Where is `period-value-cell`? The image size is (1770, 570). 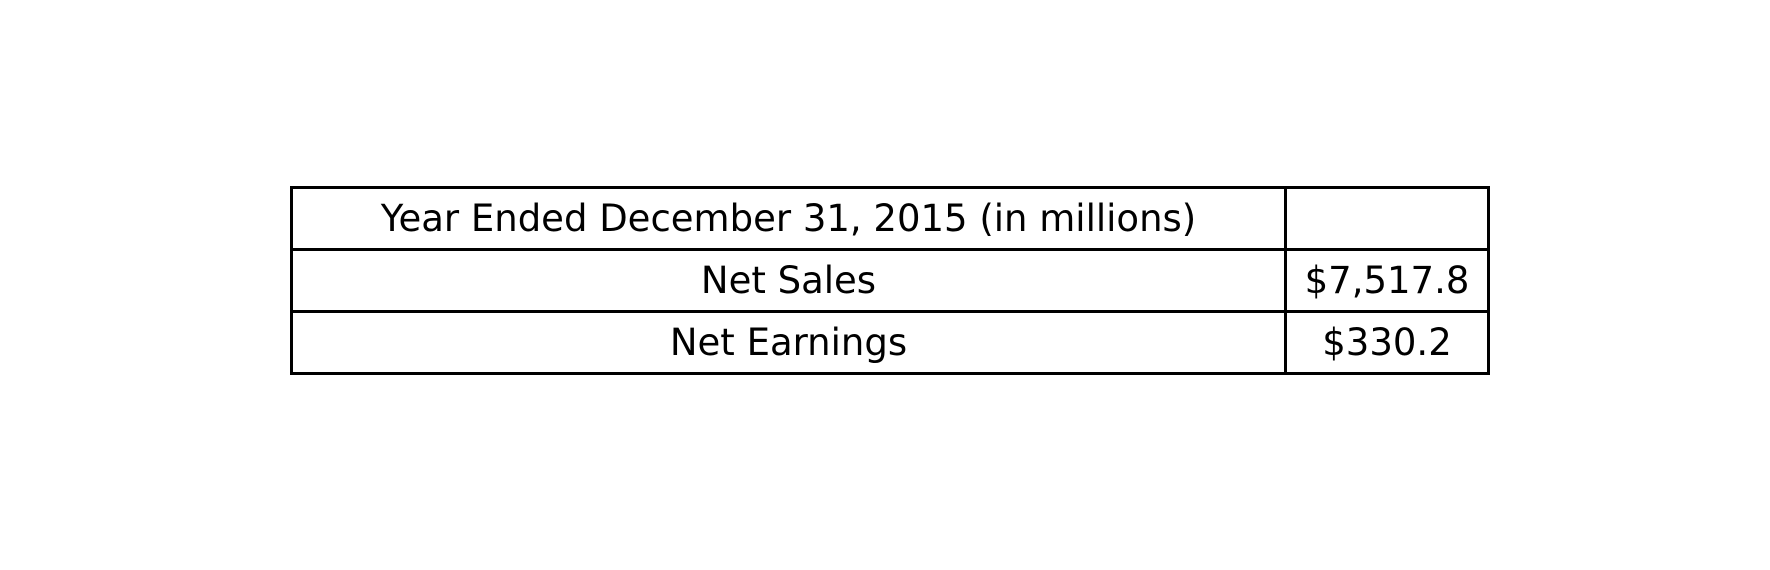 period-value-cell is located at coordinates (1387, 219).